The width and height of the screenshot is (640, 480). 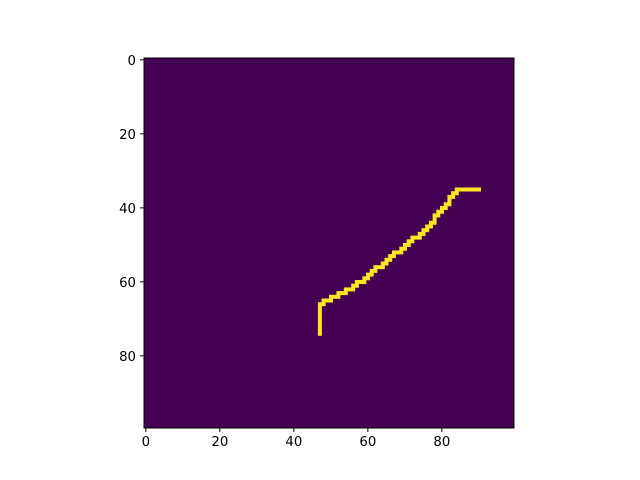 I want to click on y-tick-label: 0, so click(x=132, y=61).